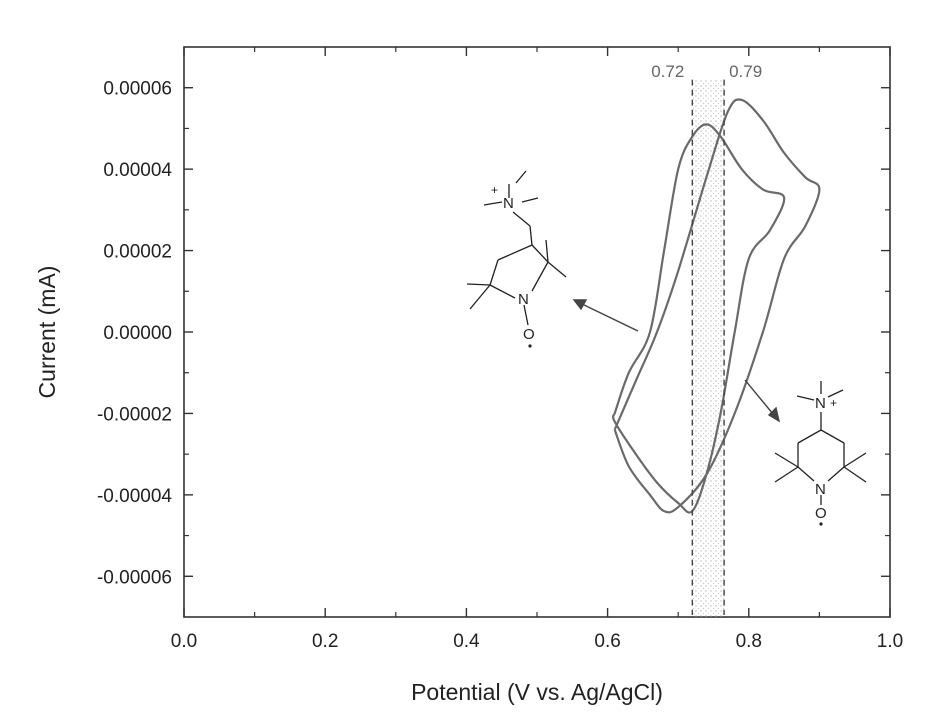 This screenshot has height=723, width=926. I want to click on potential-band-fill, so click(708, 348).